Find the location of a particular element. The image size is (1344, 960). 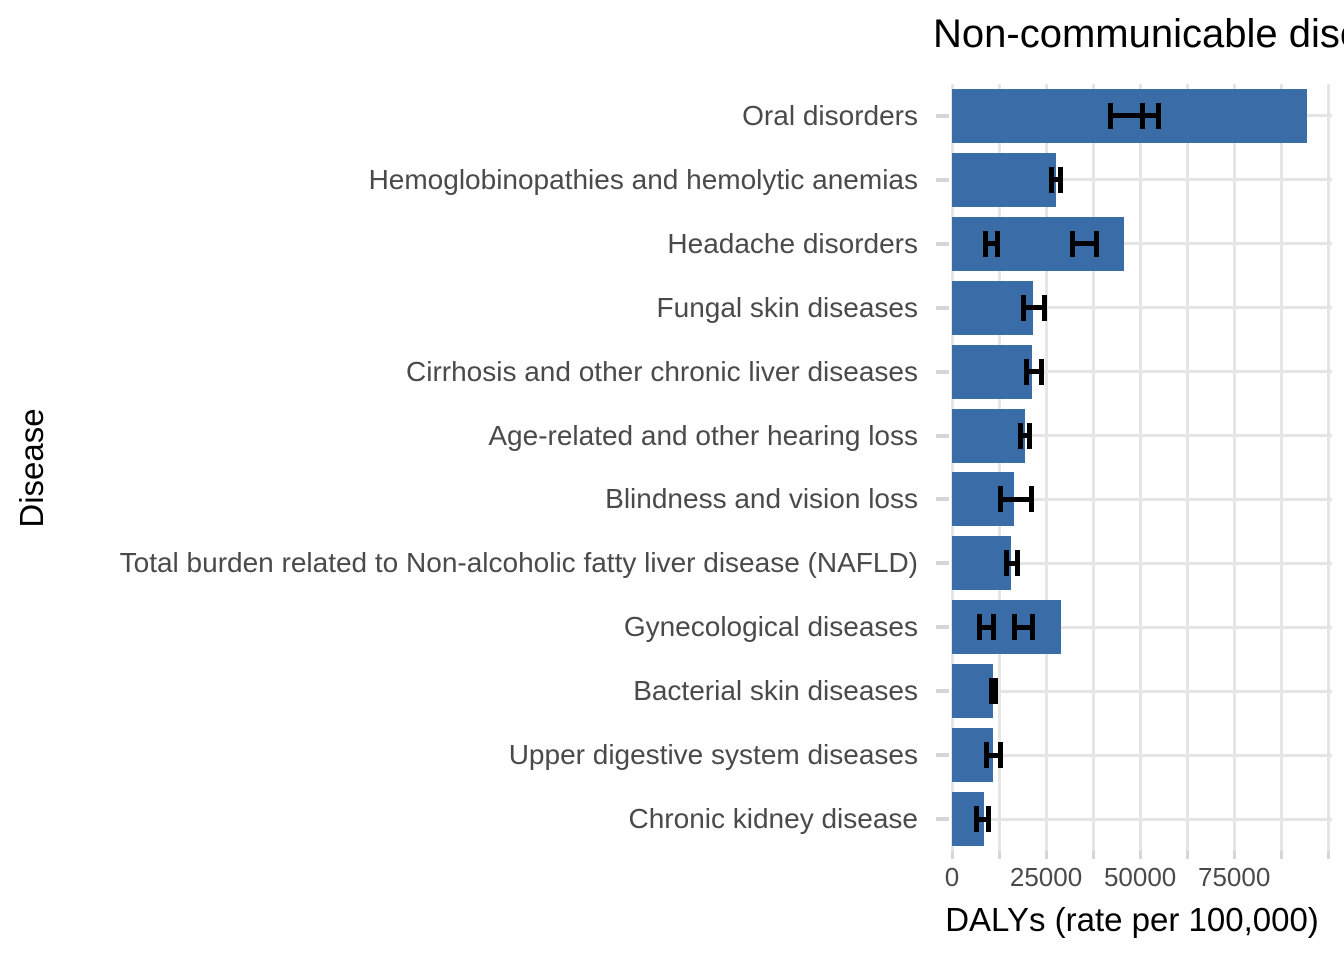

x-axis-title: DALYs (rate per 100,000) is located at coordinates (1132, 919).